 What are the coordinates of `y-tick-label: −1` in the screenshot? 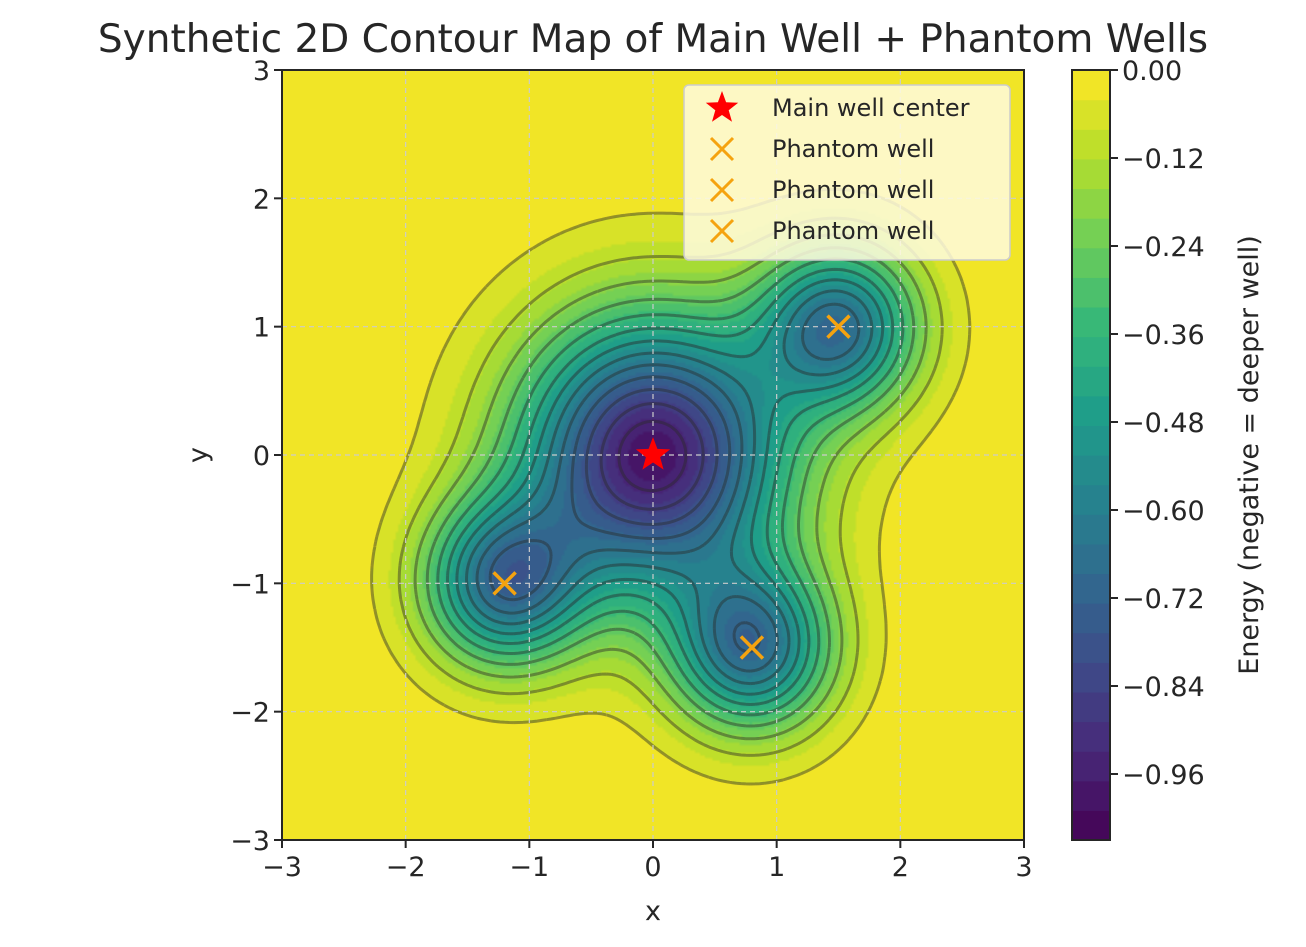 It's located at (250, 584).